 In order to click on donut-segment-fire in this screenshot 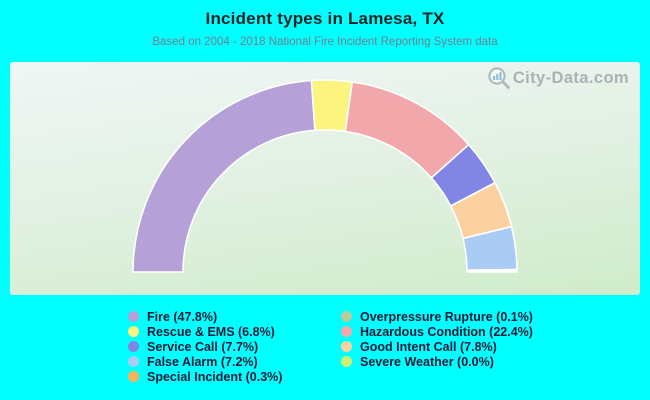, I will do `click(224, 176)`.